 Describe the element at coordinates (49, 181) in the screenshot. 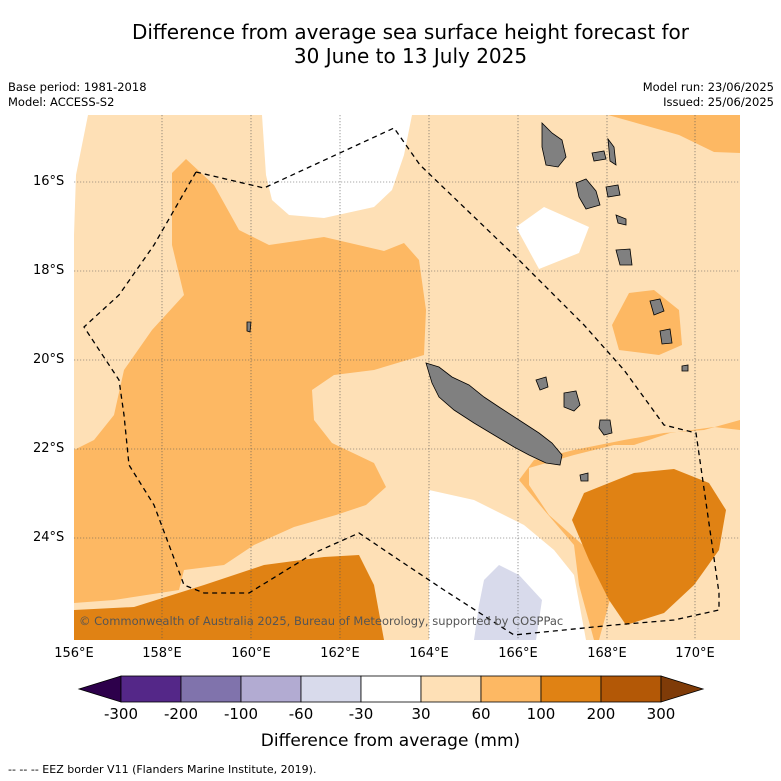

I see `lat-label-16s: 16°S` at that location.